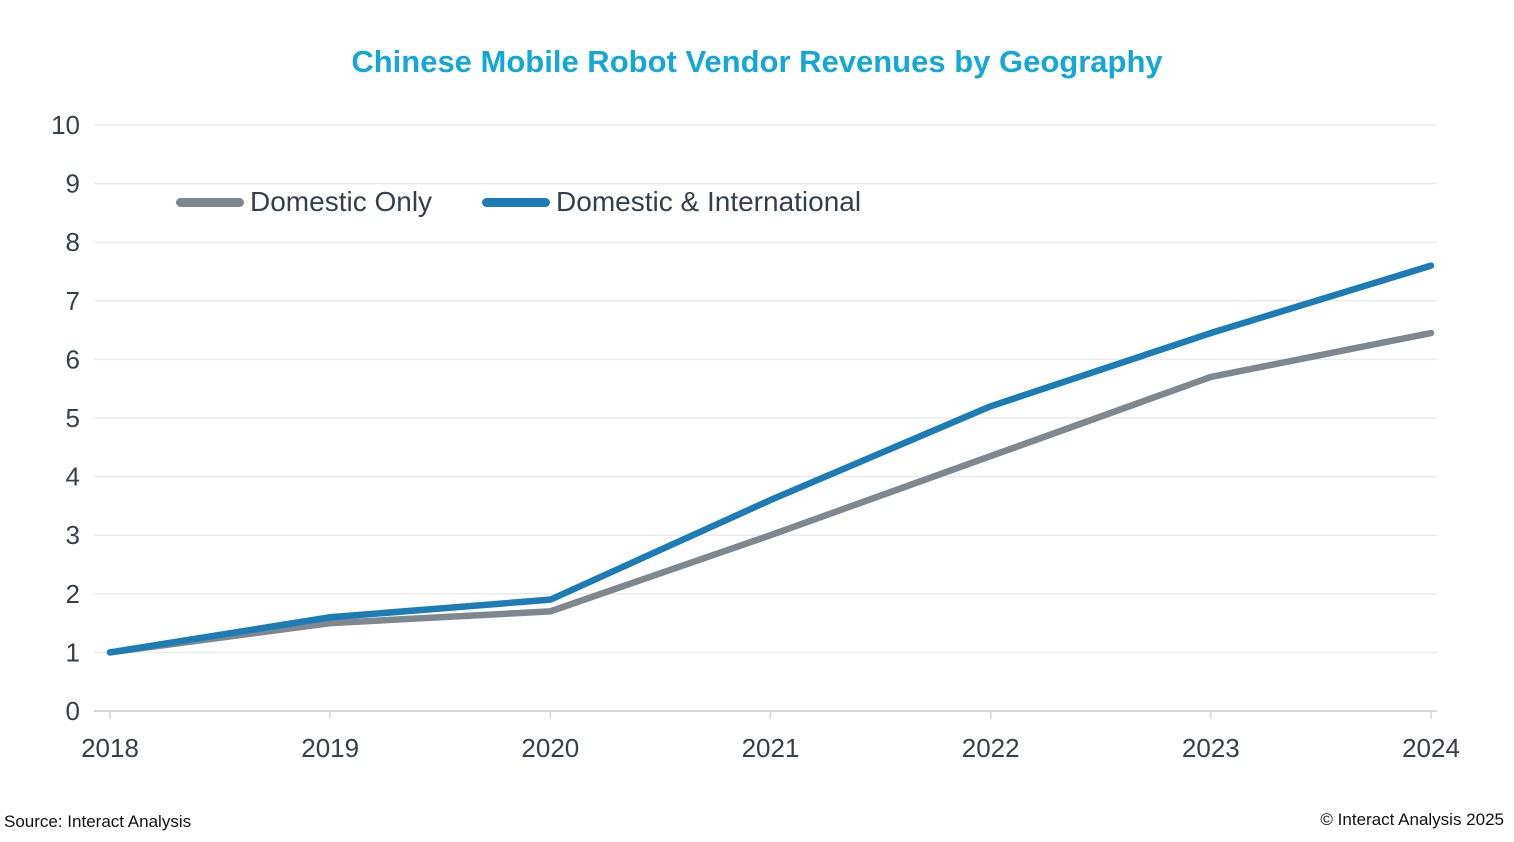  I want to click on legend-item: Domestic & International, so click(671, 202).